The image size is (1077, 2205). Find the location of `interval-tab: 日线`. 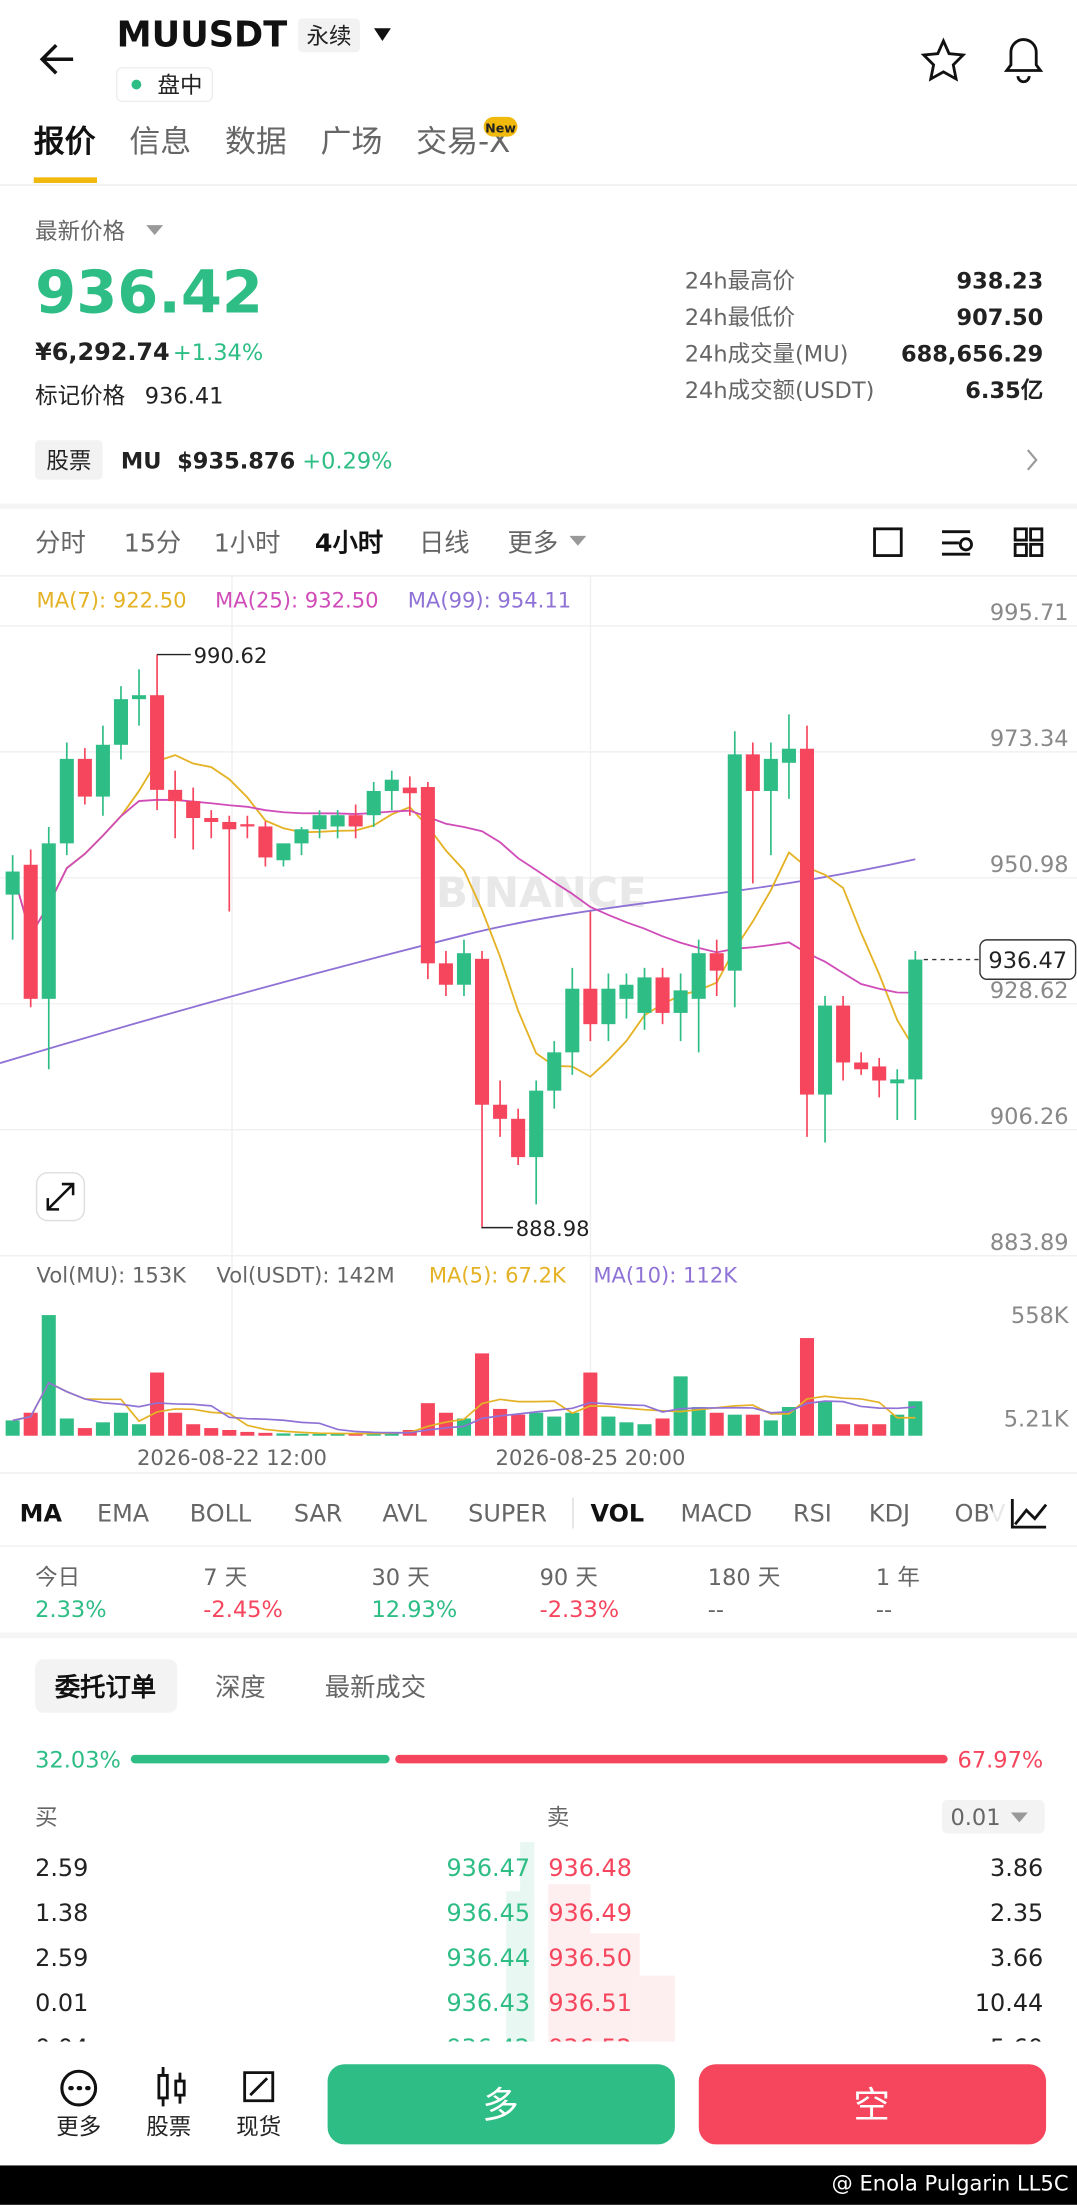

interval-tab: 日线 is located at coordinates (444, 542).